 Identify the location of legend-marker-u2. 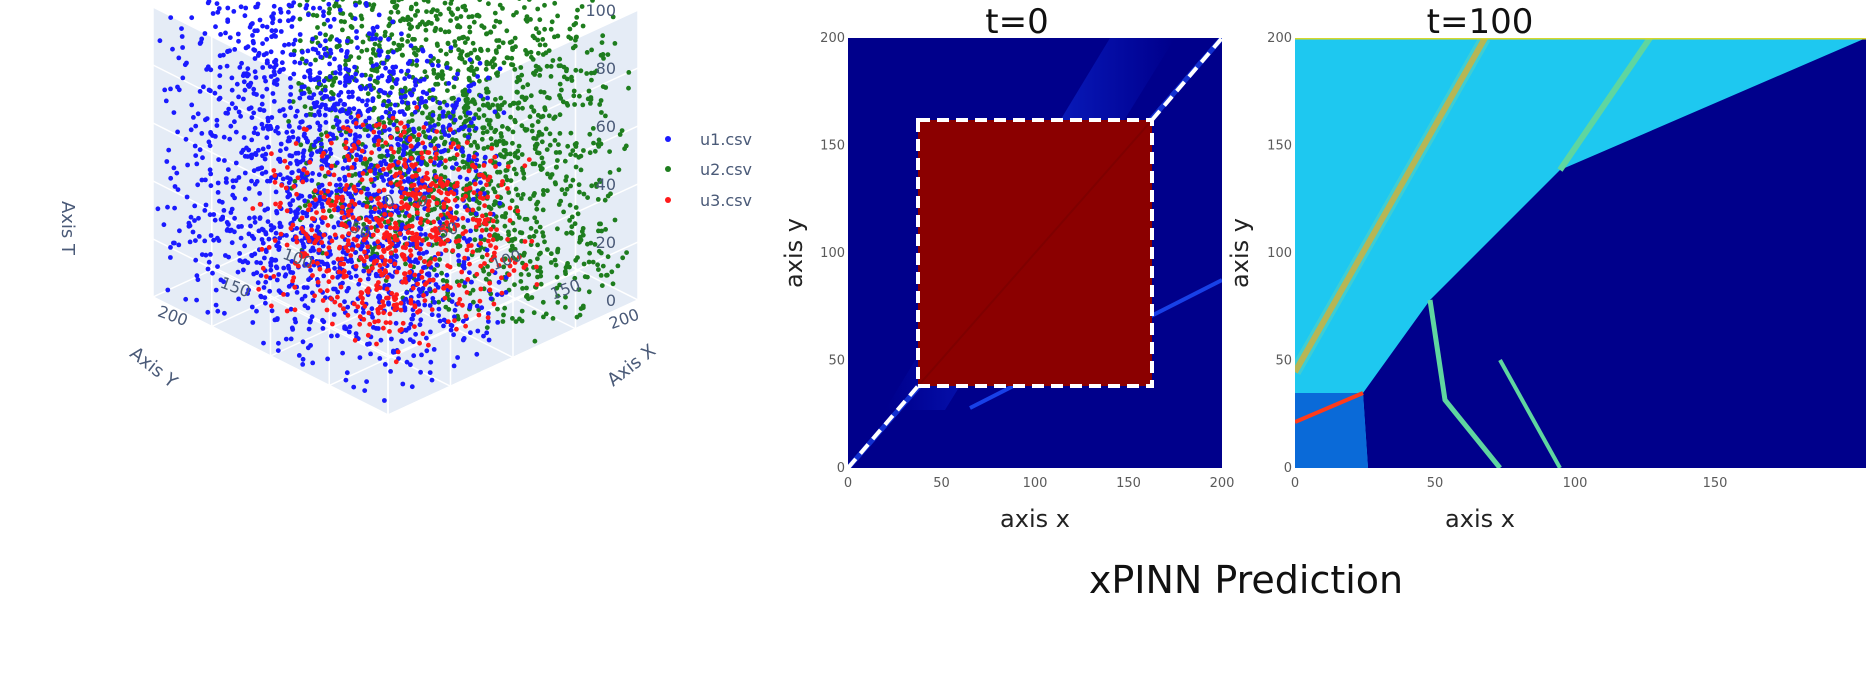
(668, 169).